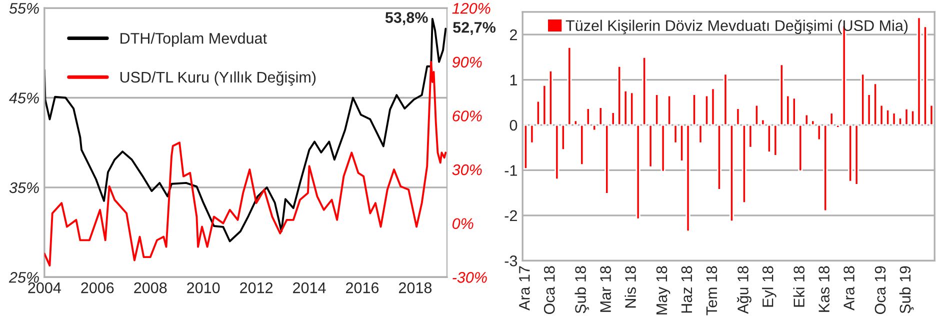 This screenshot has width=945, height=323. Describe the element at coordinates (513, 80) in the screenshot. I see `y-tick-label: 1` at that location.